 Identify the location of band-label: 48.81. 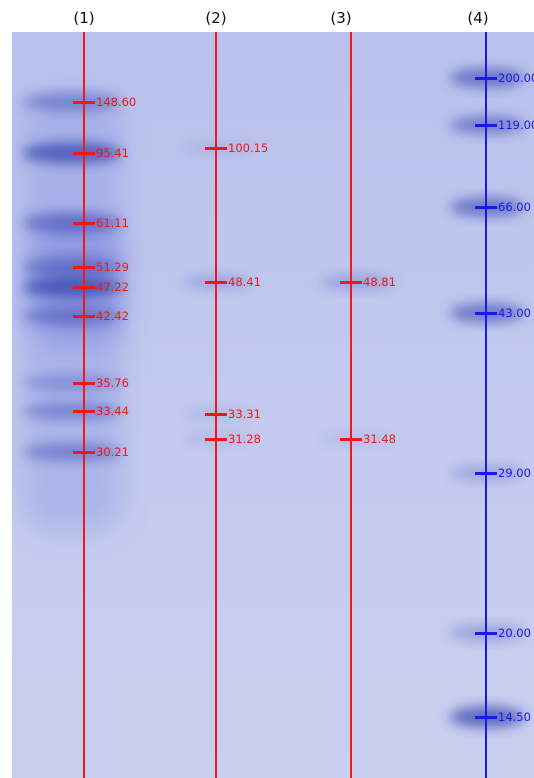
(379, 282).